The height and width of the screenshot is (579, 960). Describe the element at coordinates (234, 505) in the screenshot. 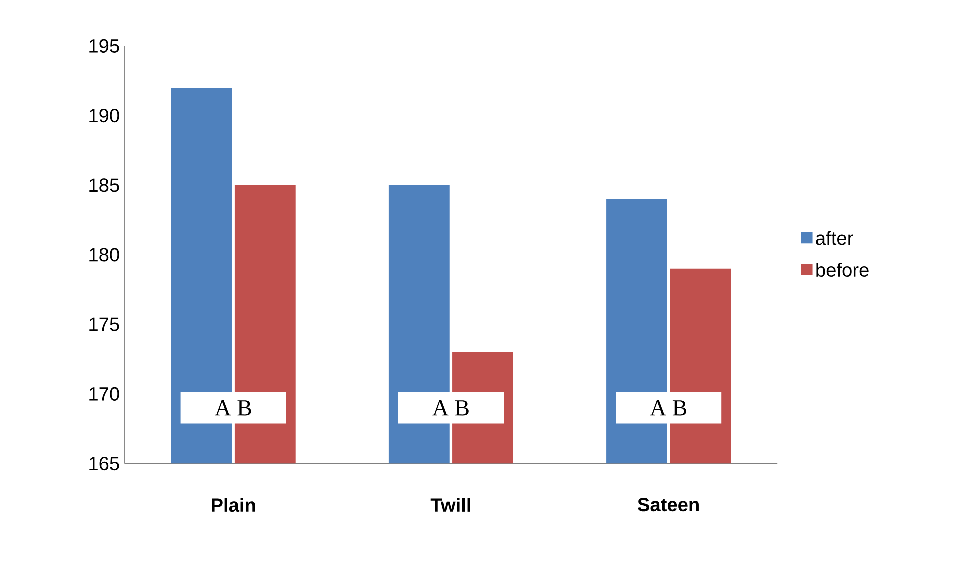

I see `x-tick-label: Plain` at that location.